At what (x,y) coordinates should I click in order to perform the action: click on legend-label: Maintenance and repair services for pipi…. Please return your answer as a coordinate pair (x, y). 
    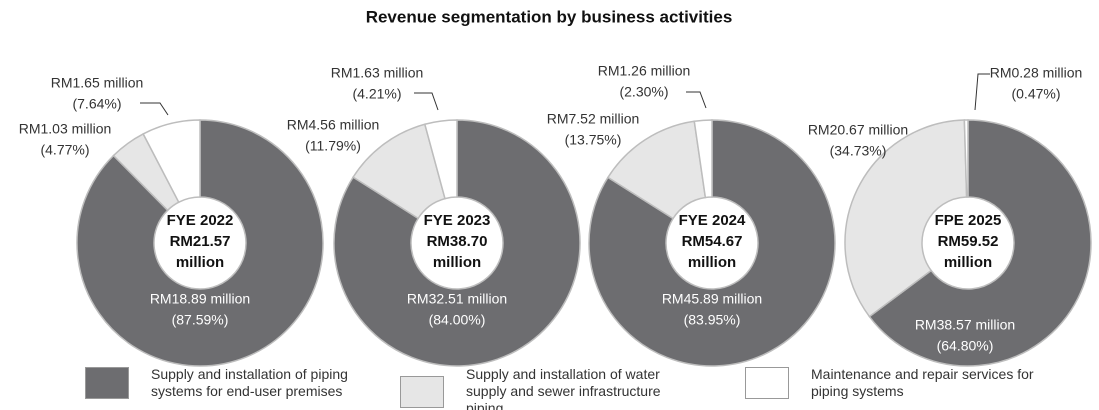
    Looking at the image, I should click on (922, 382).